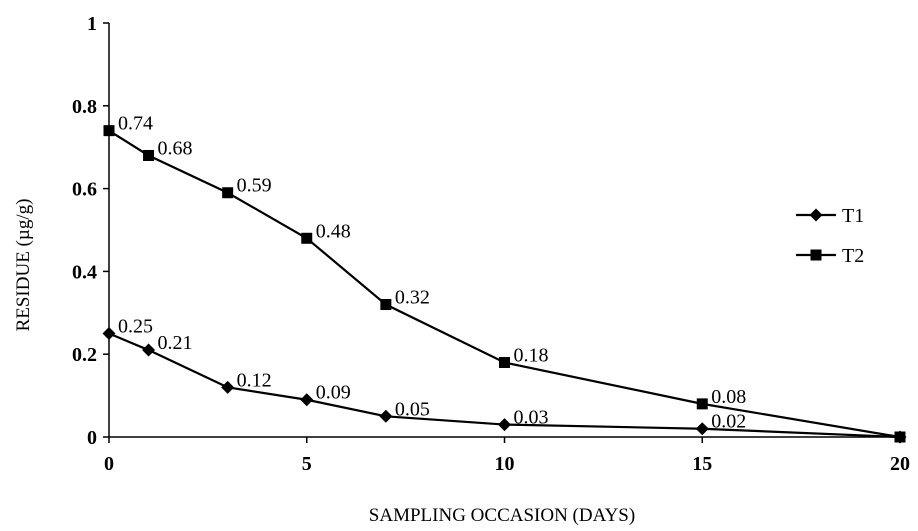  What do you see at coordinates (816, 215) in the screenshot?
I see `legend-marker-t1` at bounding box center [816, 215].